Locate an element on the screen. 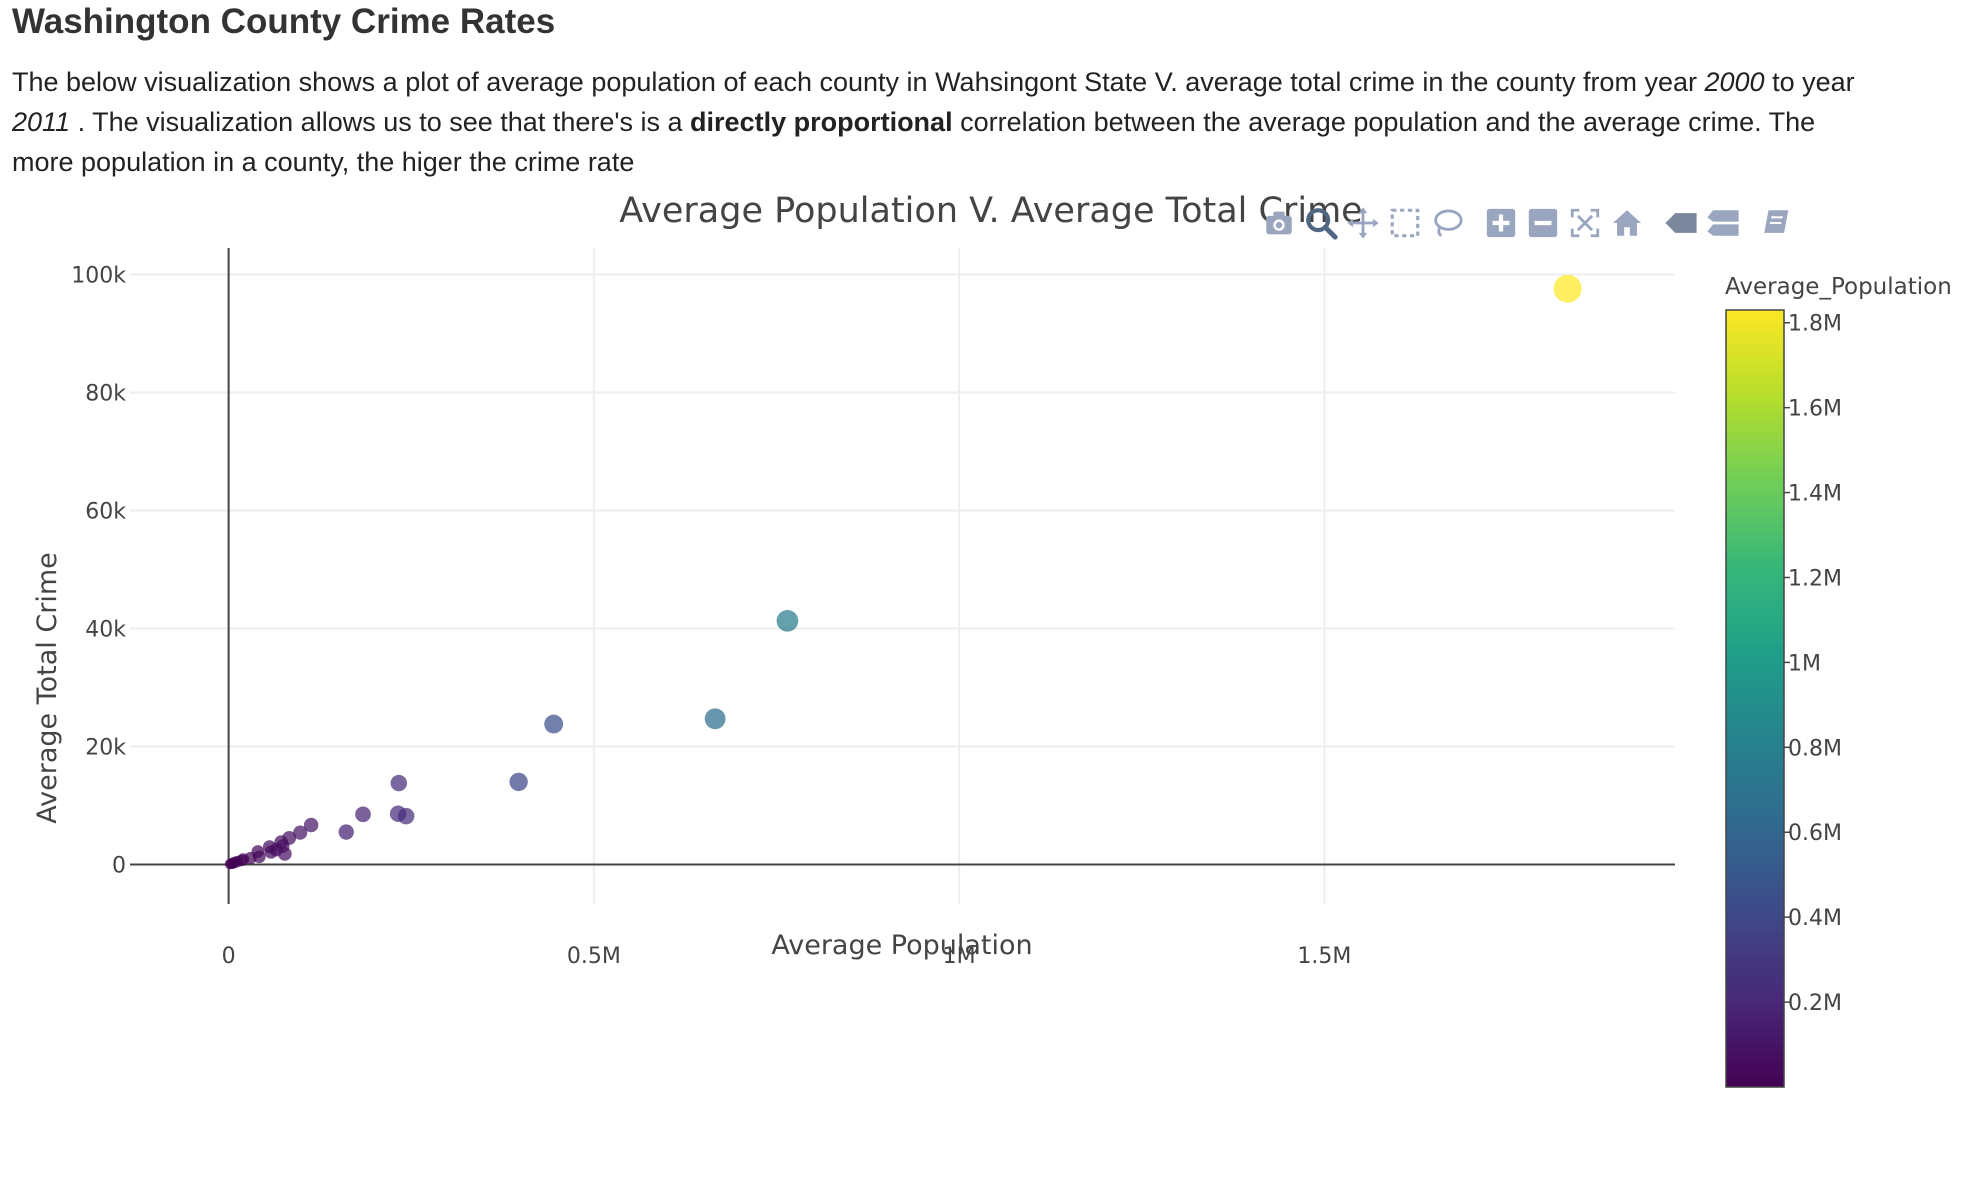  colorbar-ticks: 0.2M 0.4M 0.6M 0.8M 1M 1.2M 1.4M 1.6M 1.8M is located at coordinates (1813, 664).